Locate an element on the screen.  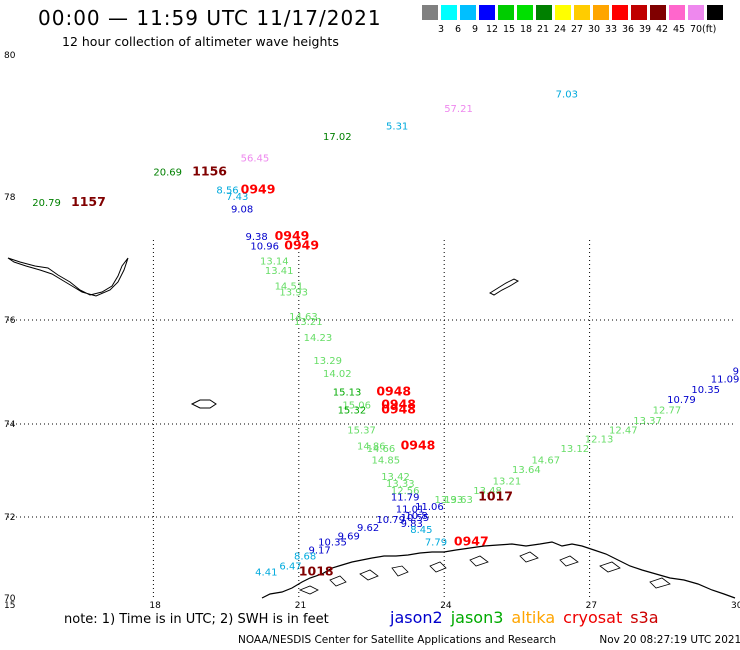
scale-label: 36 is located at coordinates (628, 29).